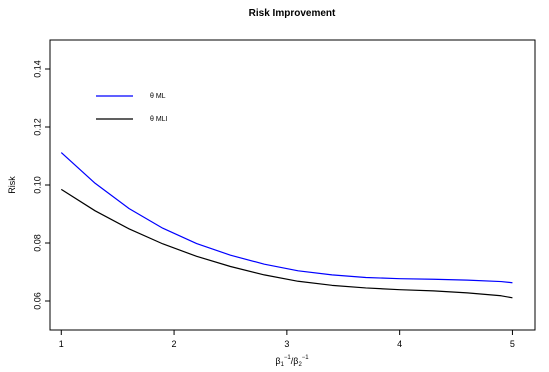  I want to click on x-axis: 1 2 3 4 5, so click(287, 339).